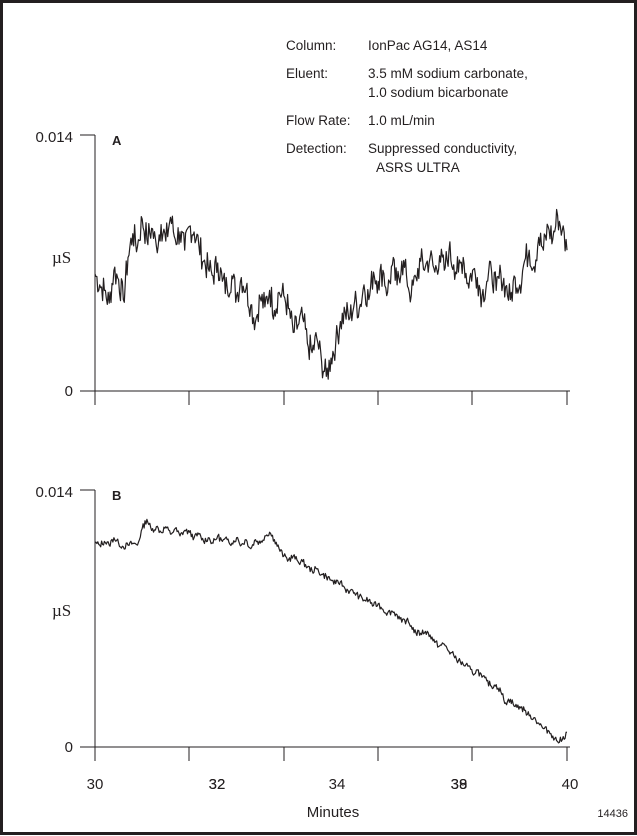 The width and height of the screenshot is (637, 836). Describe the element at coordinates (333, 812) in the screenshot. I see `x-axis-title: Minutes` at that location.